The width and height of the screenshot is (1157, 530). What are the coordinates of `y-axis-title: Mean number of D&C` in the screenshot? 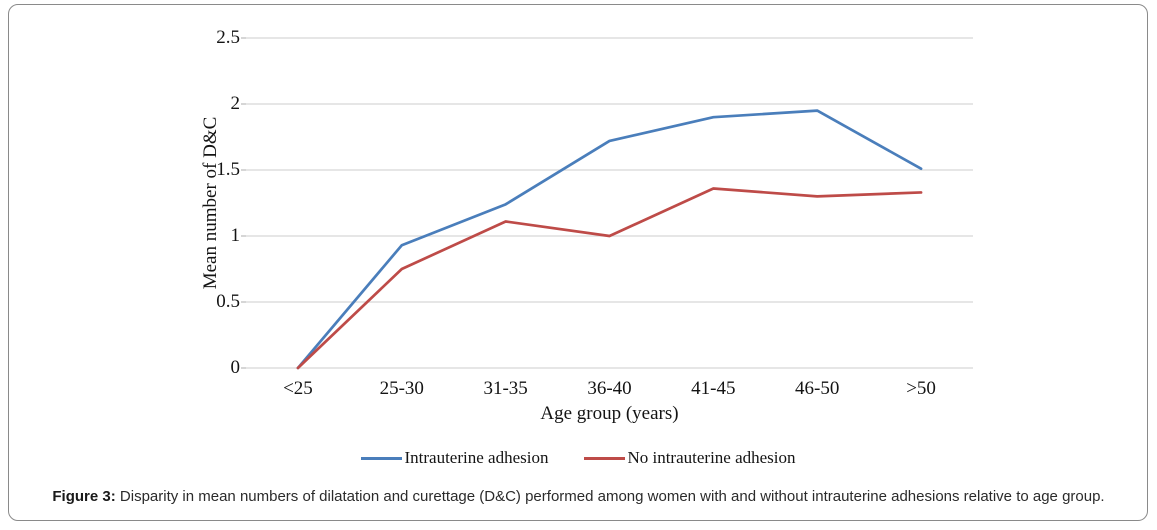 It's located at (210, 203).